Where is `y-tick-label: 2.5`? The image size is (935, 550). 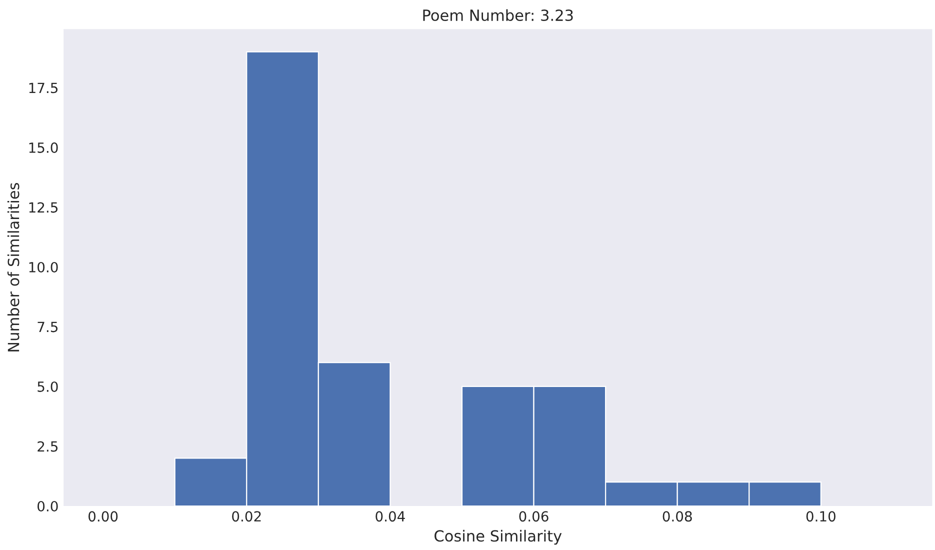 y-tick-label: 2.5 is located at coordinates (48, 446).